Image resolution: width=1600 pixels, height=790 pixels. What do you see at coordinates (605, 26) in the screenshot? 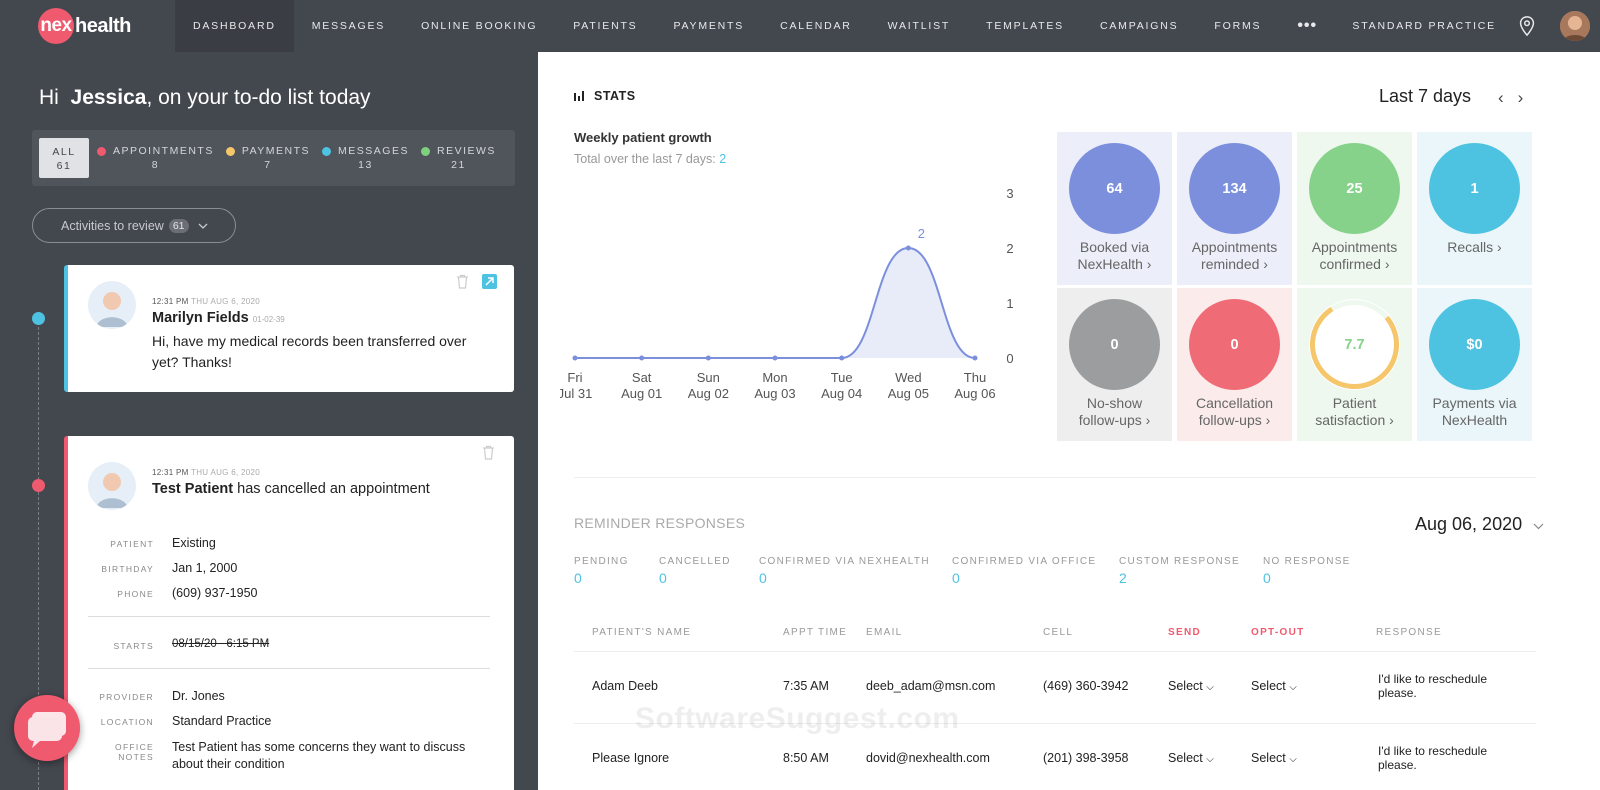
I see `nav-patients: PATIENTS` at bounding box center [605, 26].